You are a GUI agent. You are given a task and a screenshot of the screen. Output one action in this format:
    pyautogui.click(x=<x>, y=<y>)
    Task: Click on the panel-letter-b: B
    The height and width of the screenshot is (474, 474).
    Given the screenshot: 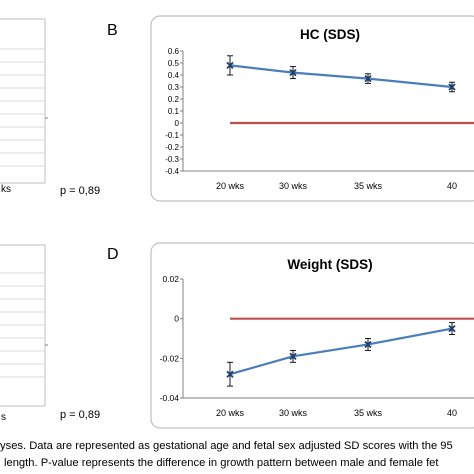 What is the action you would take?
    pyautogui.click(x=112, y=30)
    